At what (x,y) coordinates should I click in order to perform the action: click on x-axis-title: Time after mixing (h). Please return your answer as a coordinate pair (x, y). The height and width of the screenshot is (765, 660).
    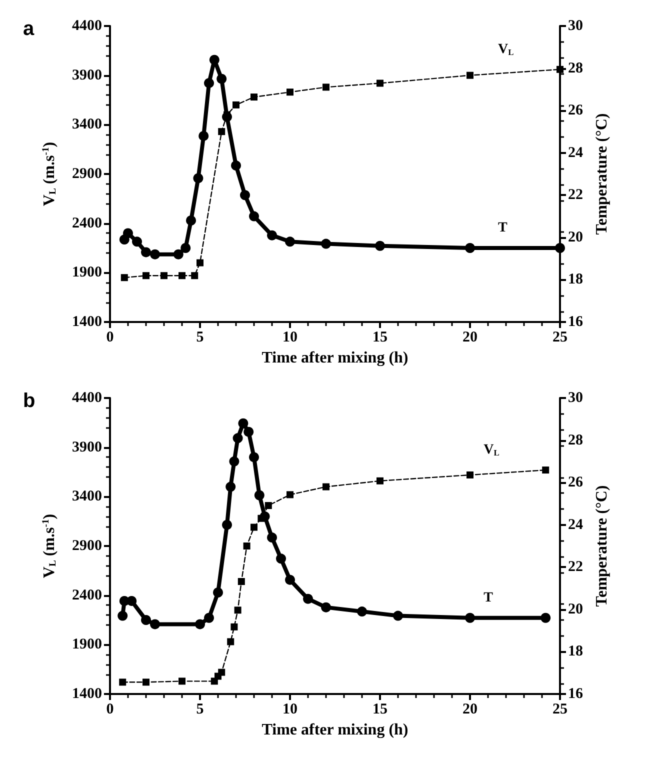
    Looking at the image, I should click on (335, 358).